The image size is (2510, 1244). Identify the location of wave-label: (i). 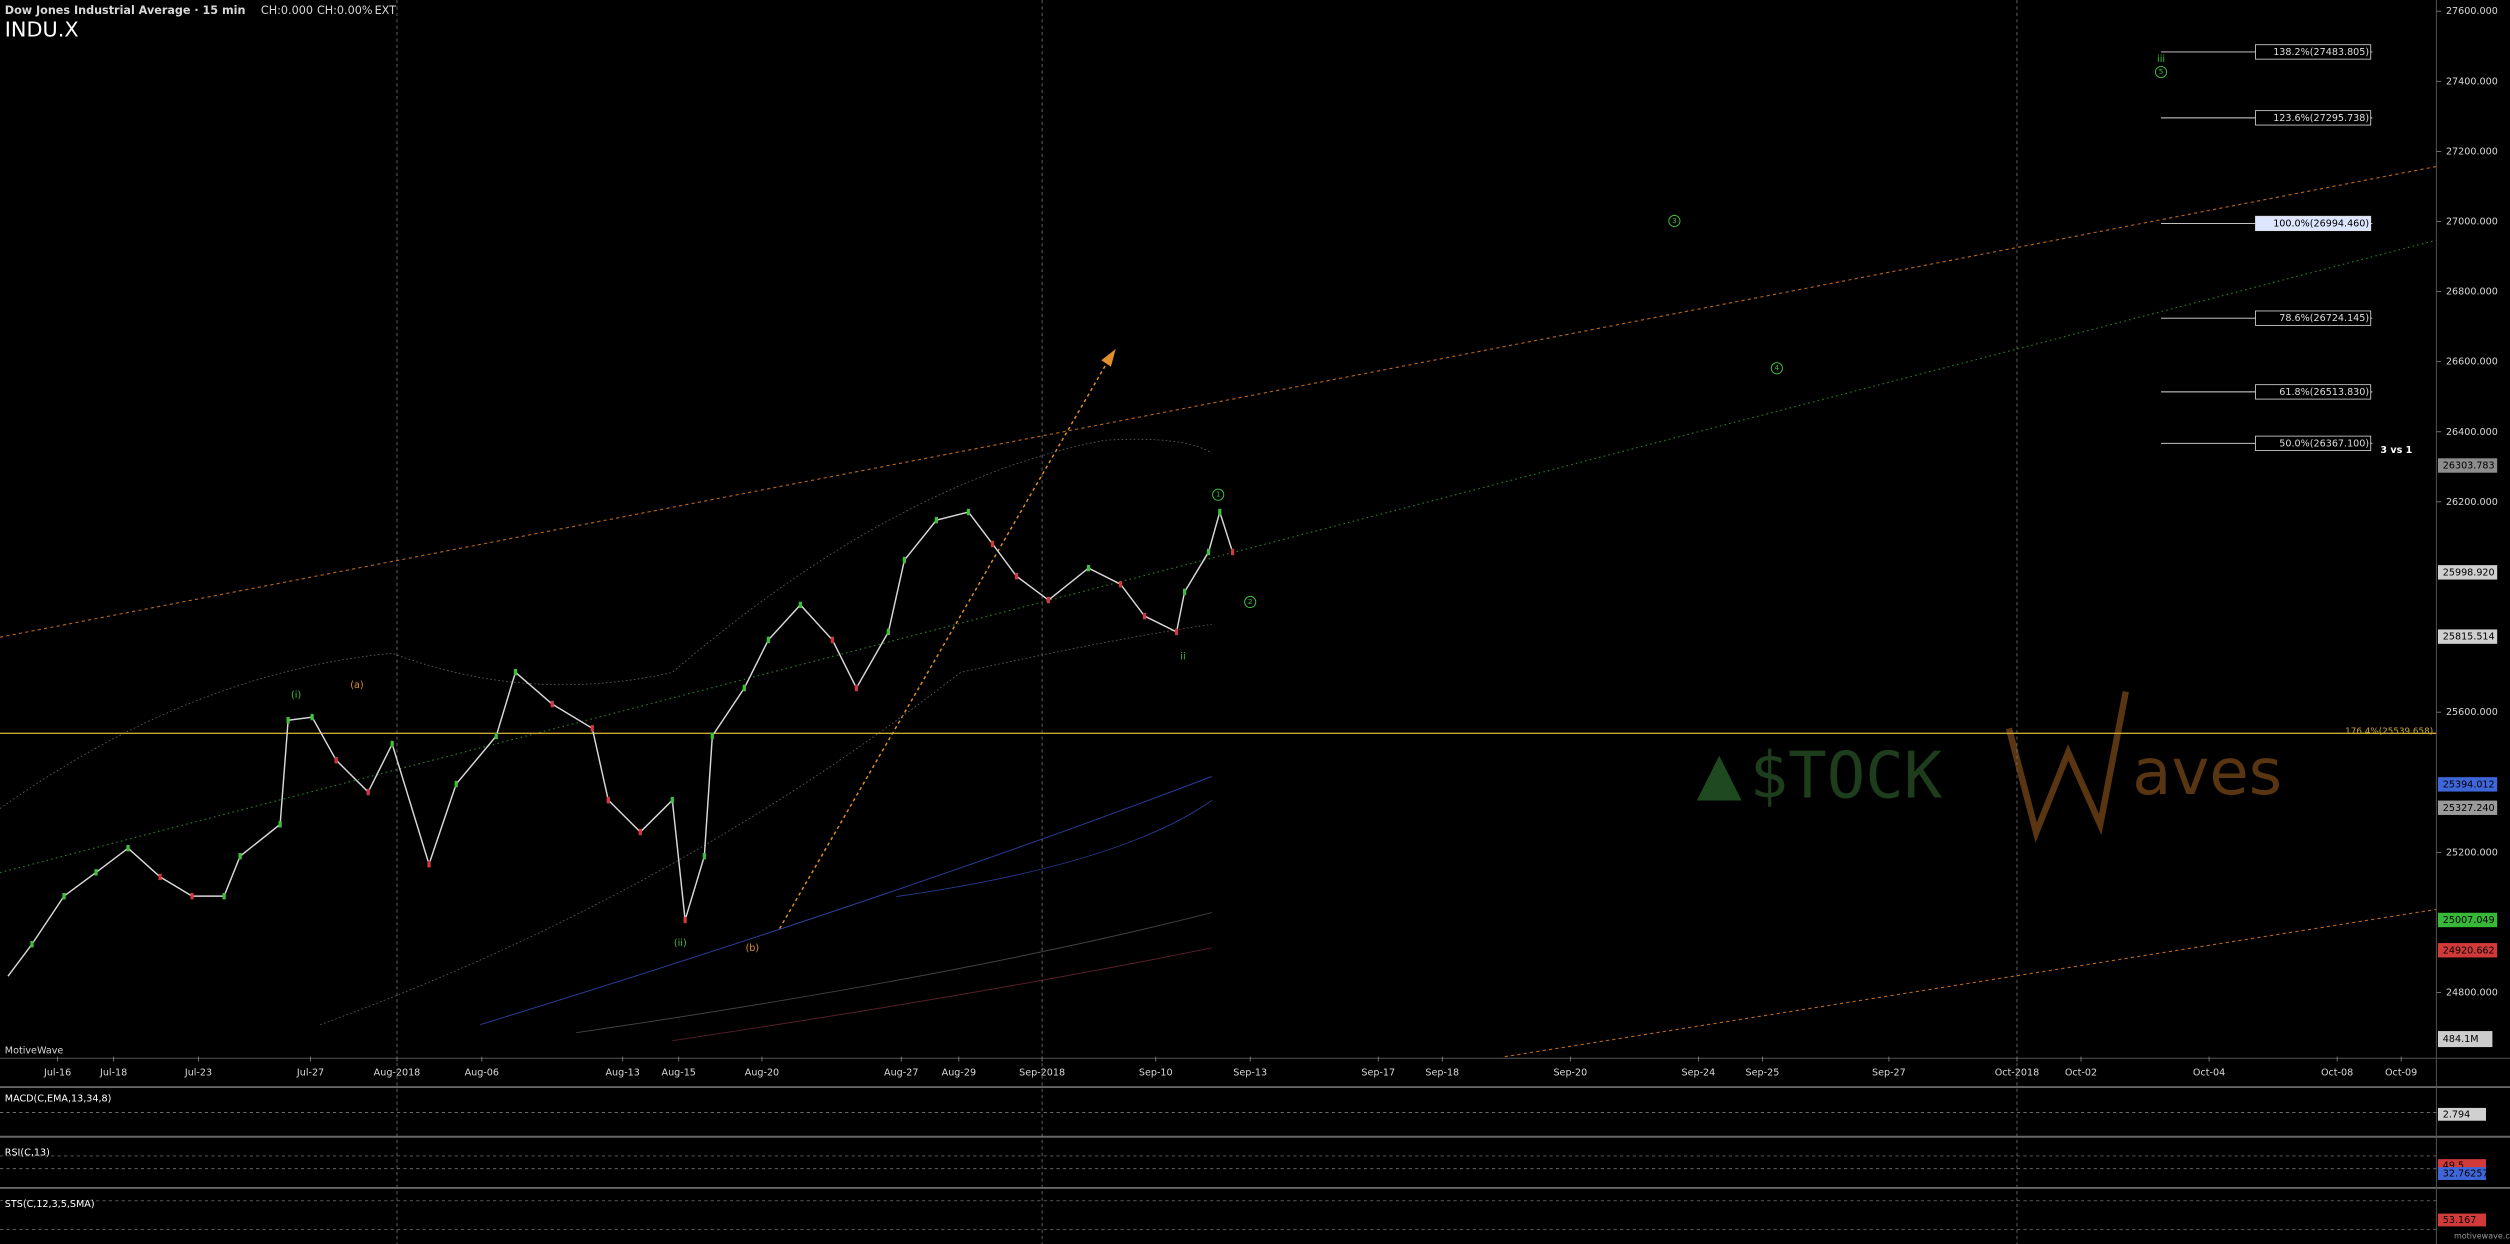
(296, 695).